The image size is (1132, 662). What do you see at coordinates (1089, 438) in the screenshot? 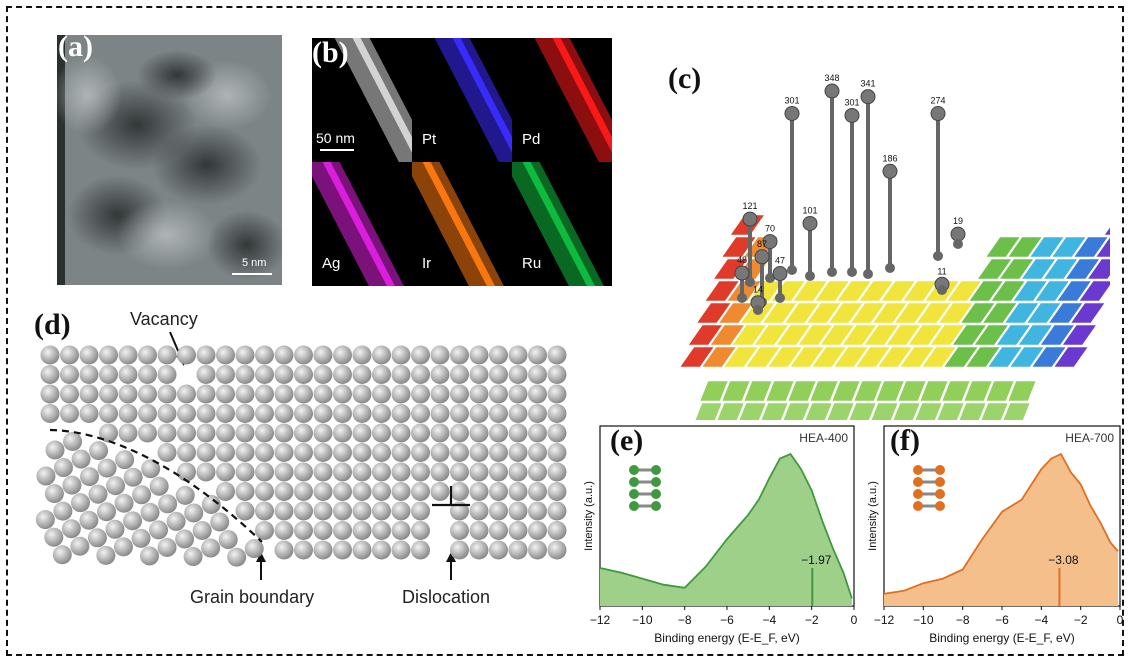
I see `chart-title: HEA-700` at bounding box center [1089, 438].